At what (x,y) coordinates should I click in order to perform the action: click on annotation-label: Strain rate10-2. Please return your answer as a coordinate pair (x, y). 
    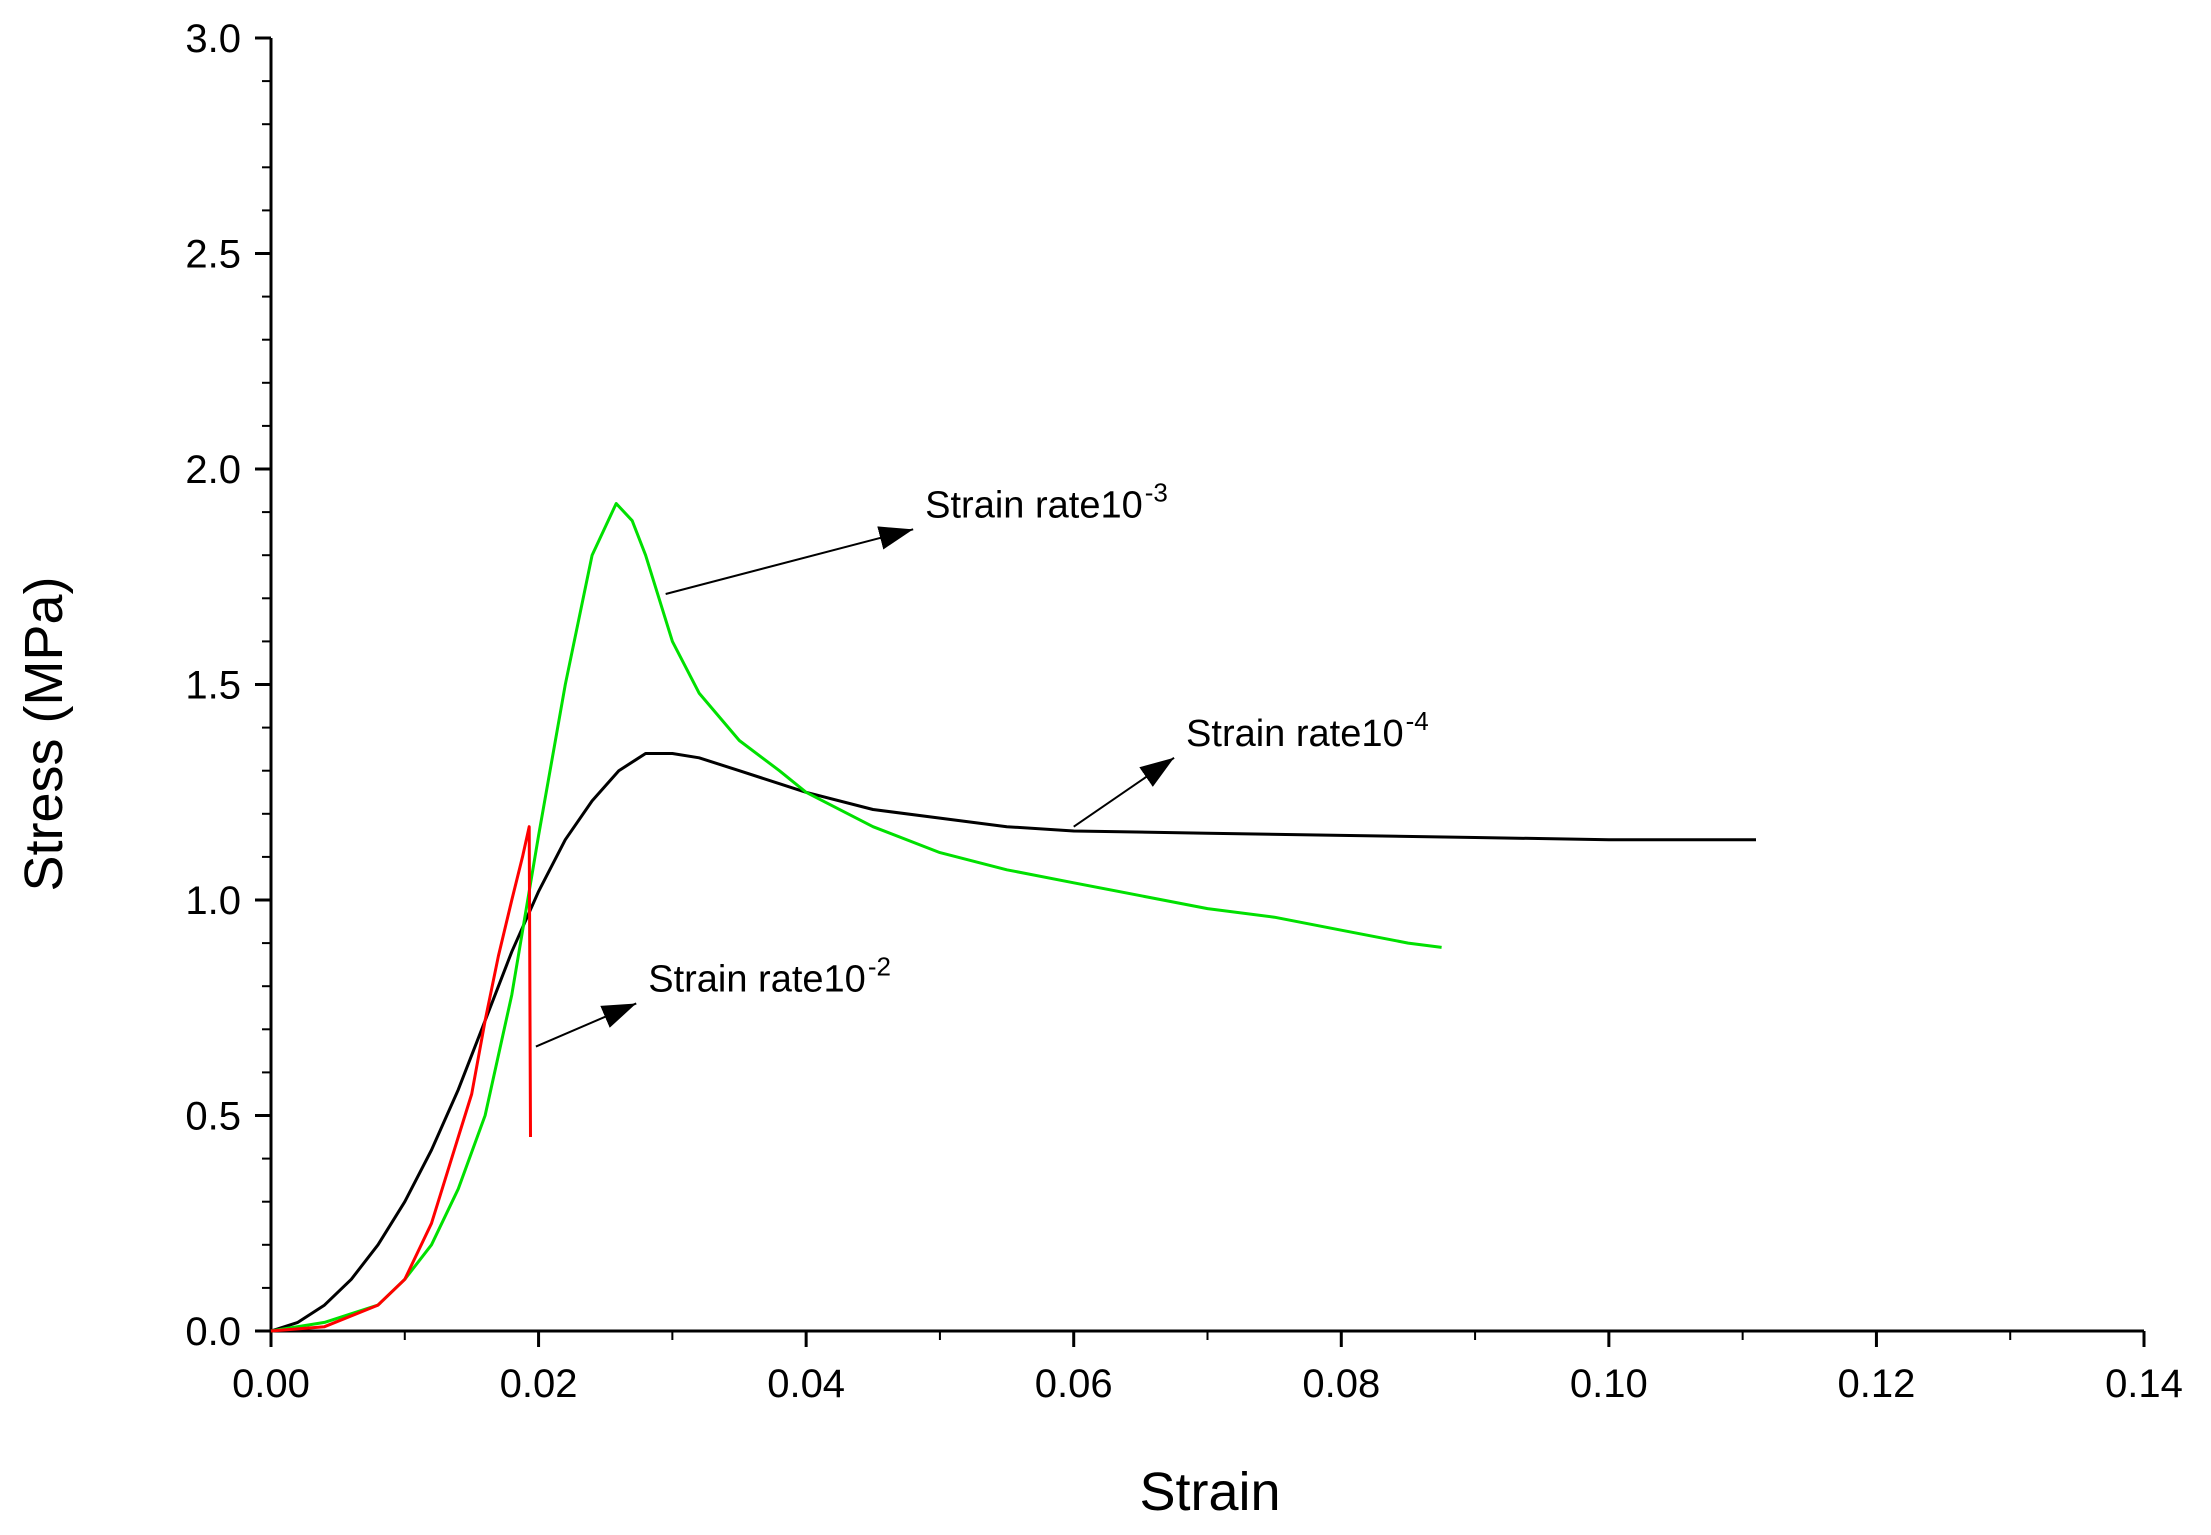
    Looking at the image, I should click on (769, 975).